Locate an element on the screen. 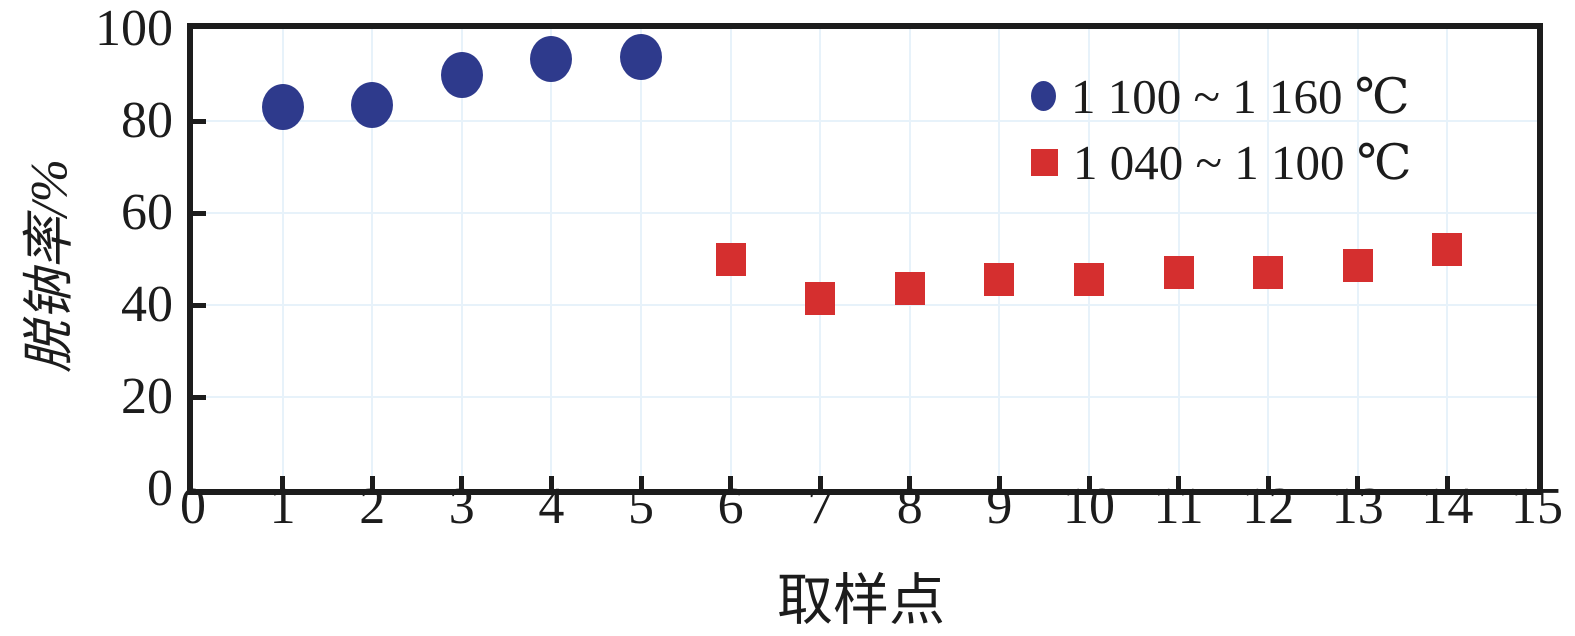 Image resolution: width=1575 pixels, height=636 pixels. x-tick-label: 3 is located at coordinates (461, 506).